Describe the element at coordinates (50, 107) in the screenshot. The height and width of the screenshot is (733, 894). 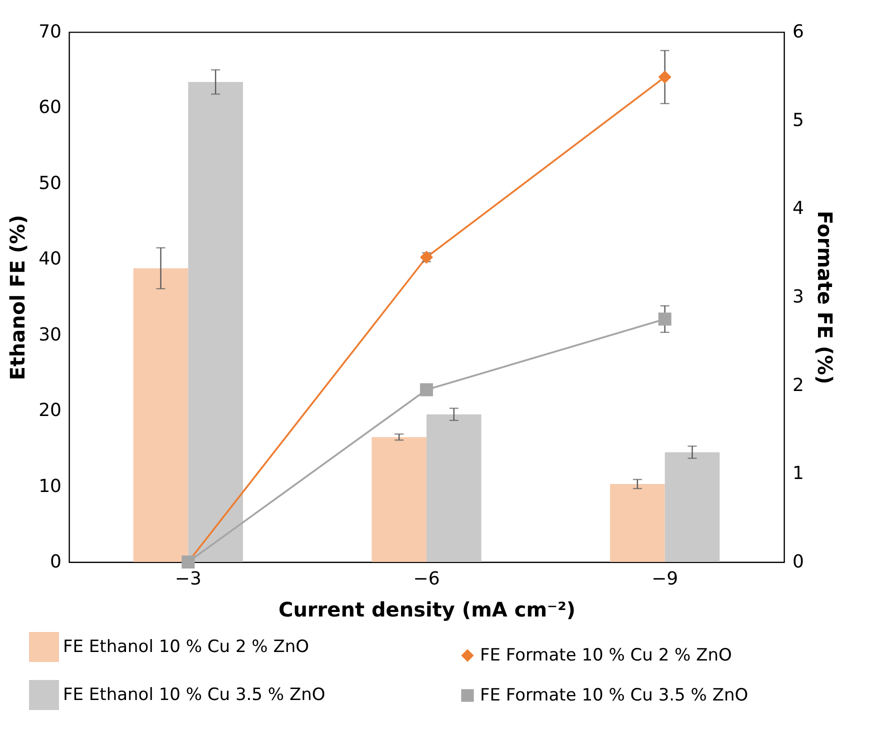
I see `y-tick-label: 60` at that location.